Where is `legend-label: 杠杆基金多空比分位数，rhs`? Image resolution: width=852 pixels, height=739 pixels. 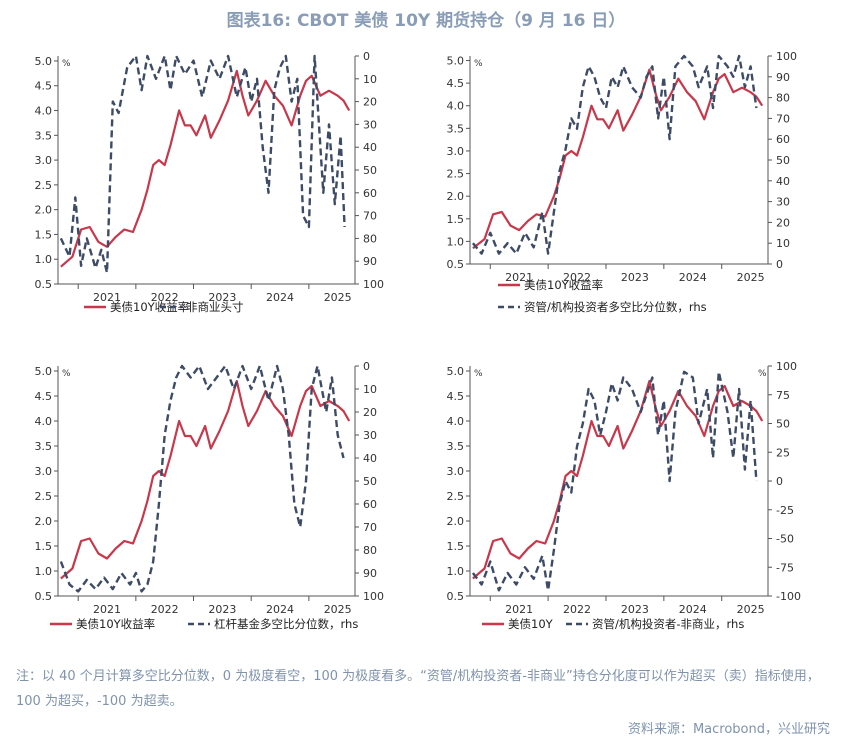
legend-label: 杠杆基金多空比分位数，rhs is located at coordinates (286, 624).